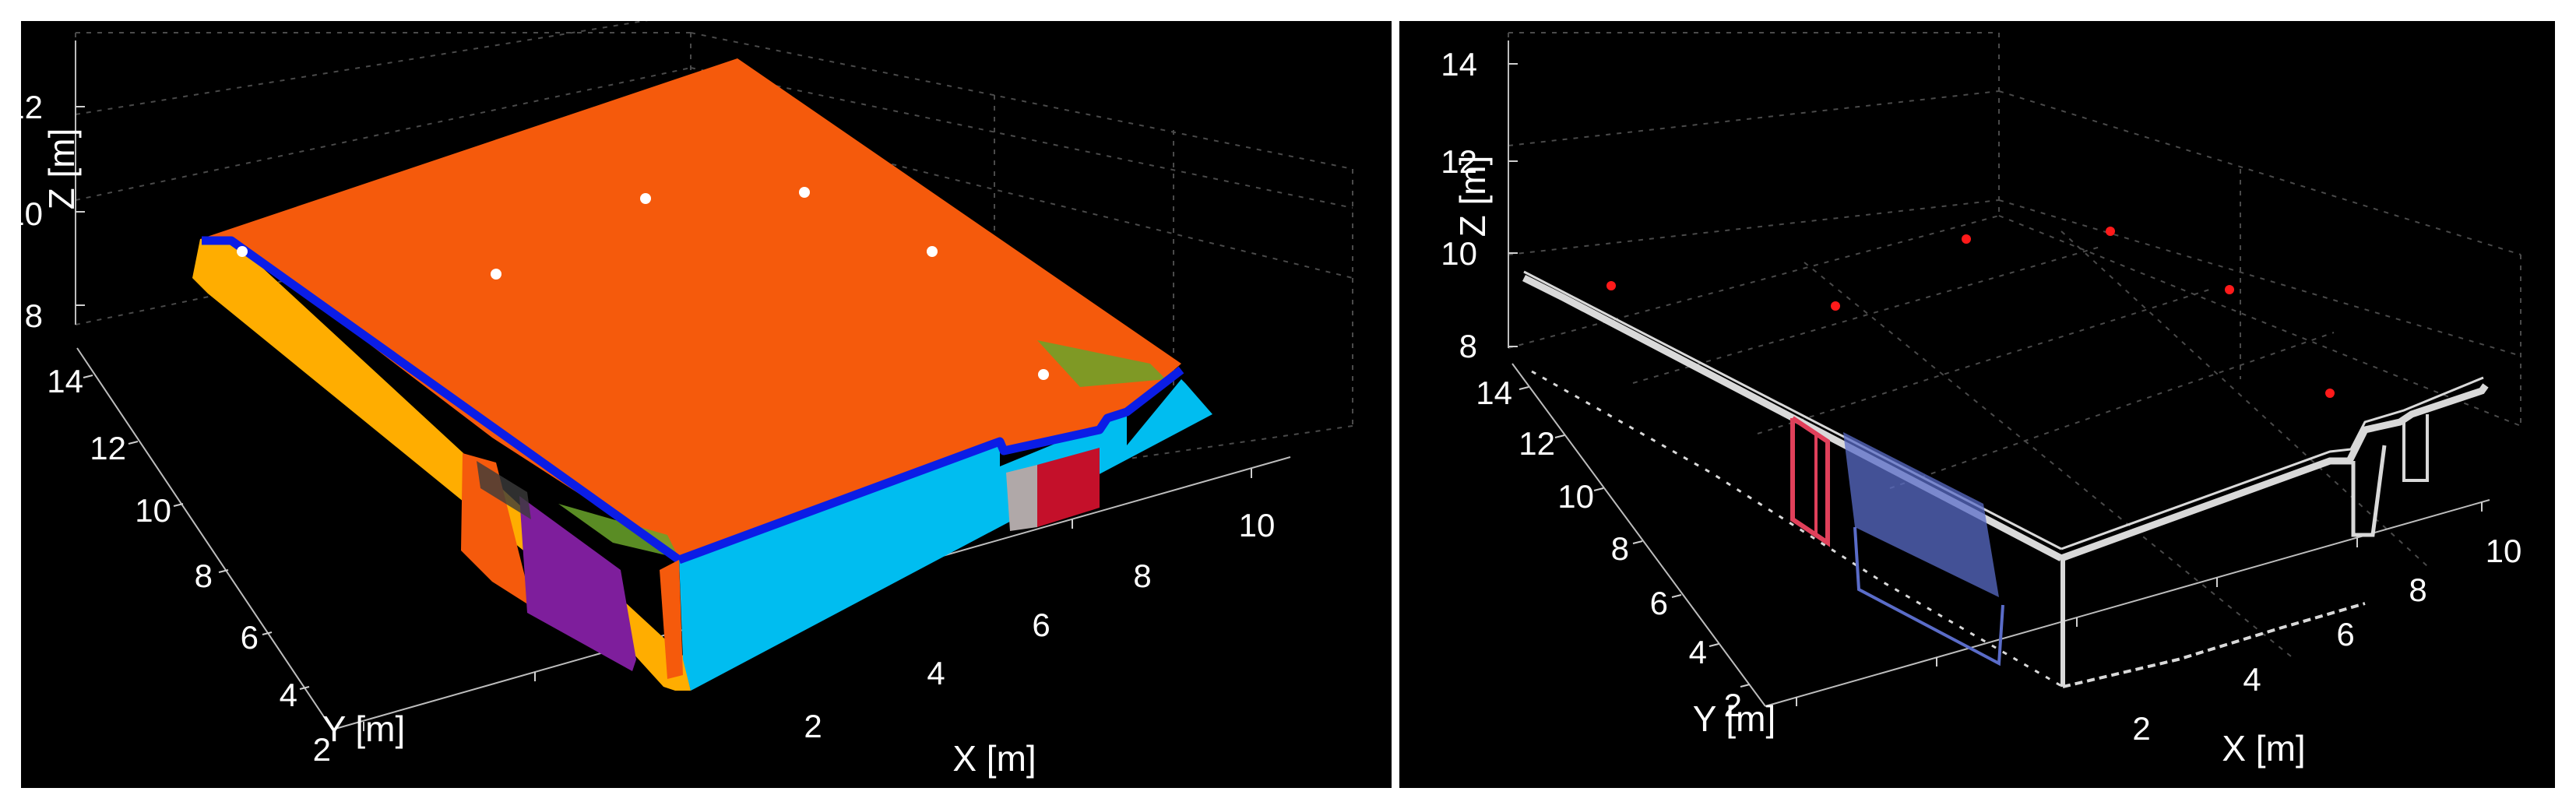 Image resolution: width=2576 pixels, height=809 pixels. What do you see at coordinates (618, 531) in the screenshot?
I see `green-patch-near-corner` at bounding box center [618, 531].